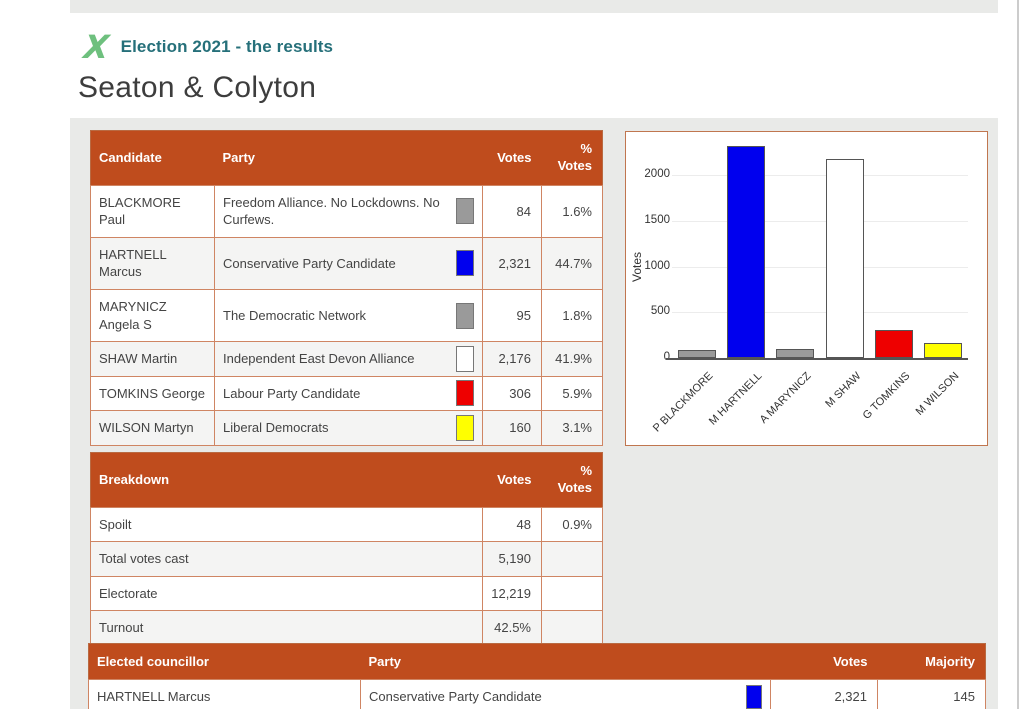  What do you see at coordinates (295, 315) in the screenshot?
I see `party-name: The Democratic Network` at bounding box center [295, 315].